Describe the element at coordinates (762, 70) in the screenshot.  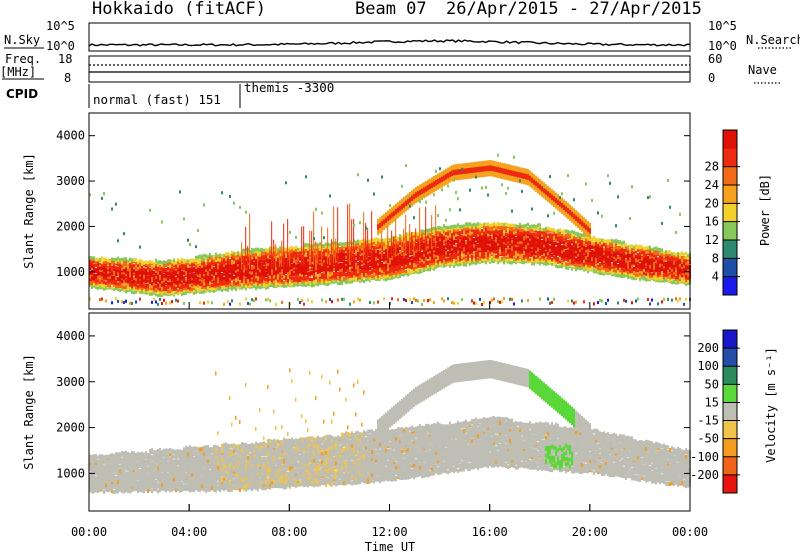
I see `nave-label: Nave` at that location.